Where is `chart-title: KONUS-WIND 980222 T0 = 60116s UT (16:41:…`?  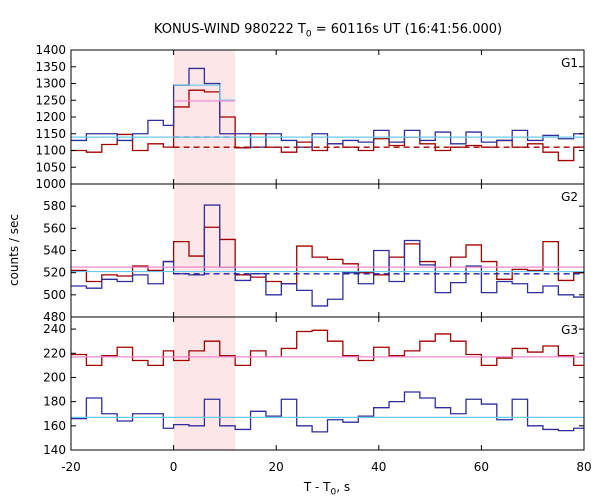 chart-title: KONUS-WIND 980222 T0 = 60116s UT (16:41:… is located at coordinates (328, 31).